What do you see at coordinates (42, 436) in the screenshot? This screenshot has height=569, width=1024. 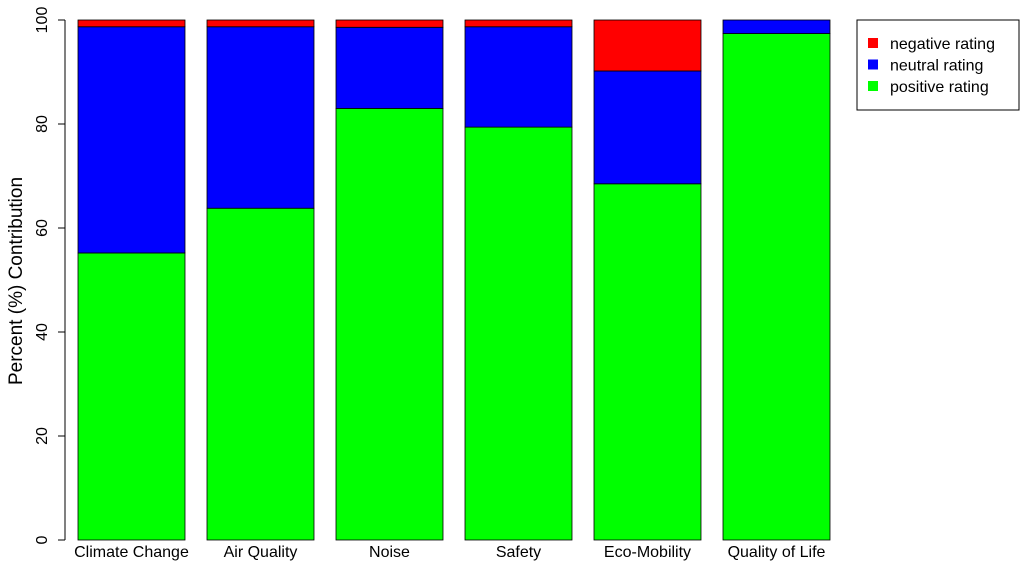 I see `y-tick-label: 20` at bounding box center [42, 436].